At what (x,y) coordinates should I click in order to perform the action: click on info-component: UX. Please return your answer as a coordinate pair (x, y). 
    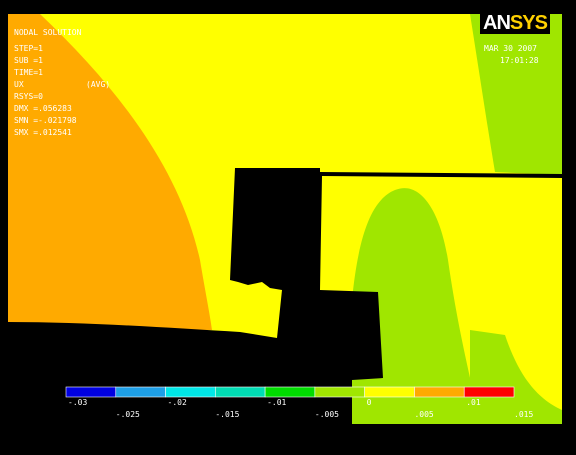
    Looking at the image, I should click on (19, 84).